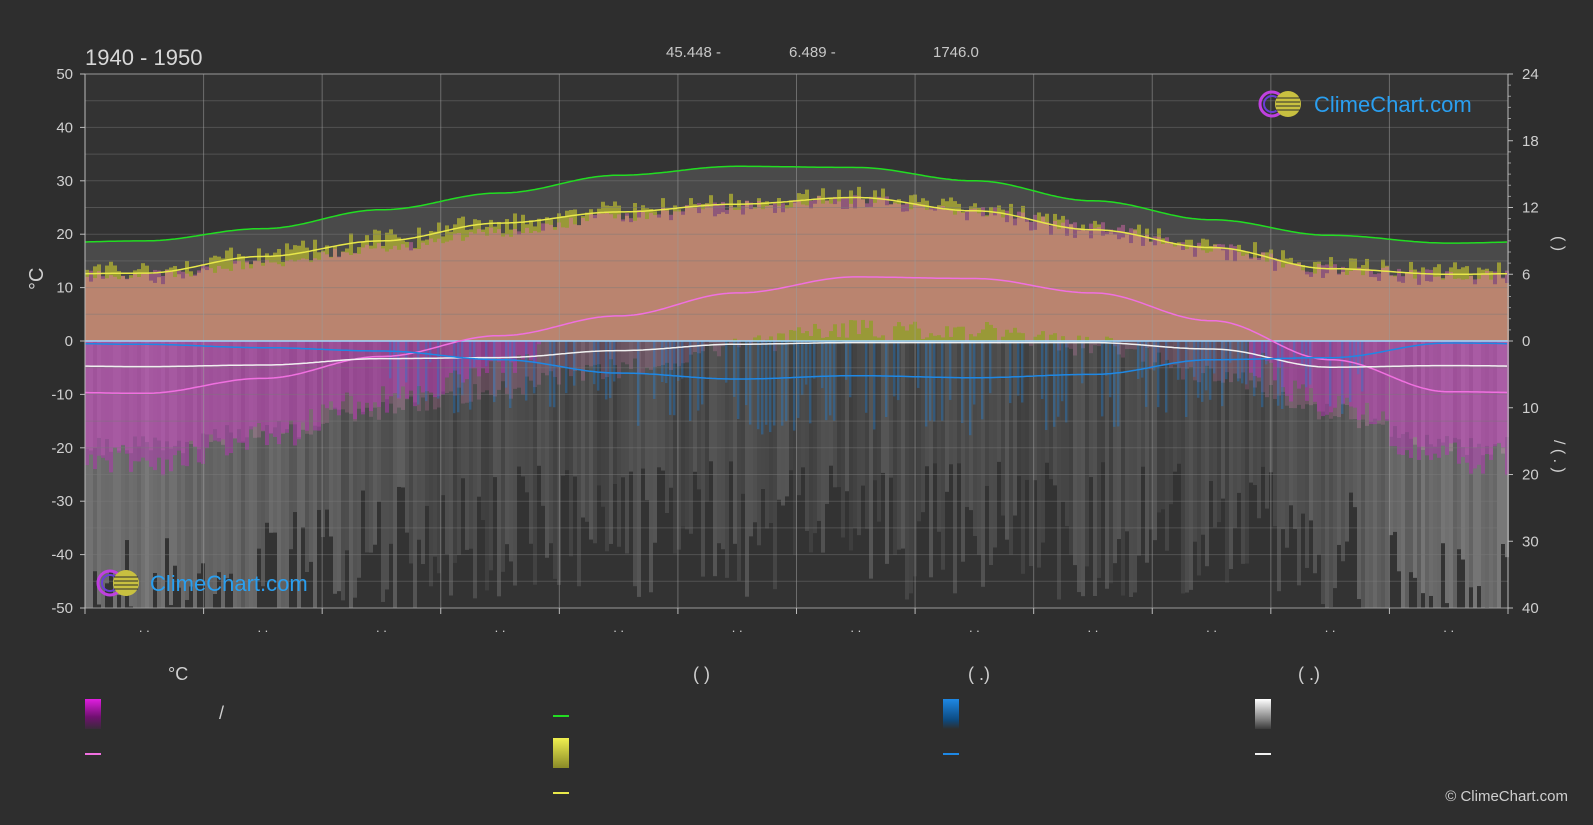 The image size is (1593, 825). I want to click on right-axis-mm-label: 40, so click(1530, 608).